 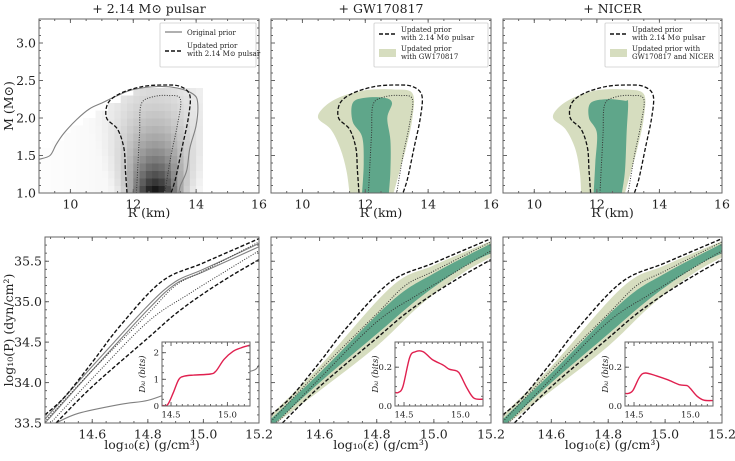 What do you see at coordinates (390, 143) in the screenshot?
I see `contour-dotted` at bounding box center [390, 143].